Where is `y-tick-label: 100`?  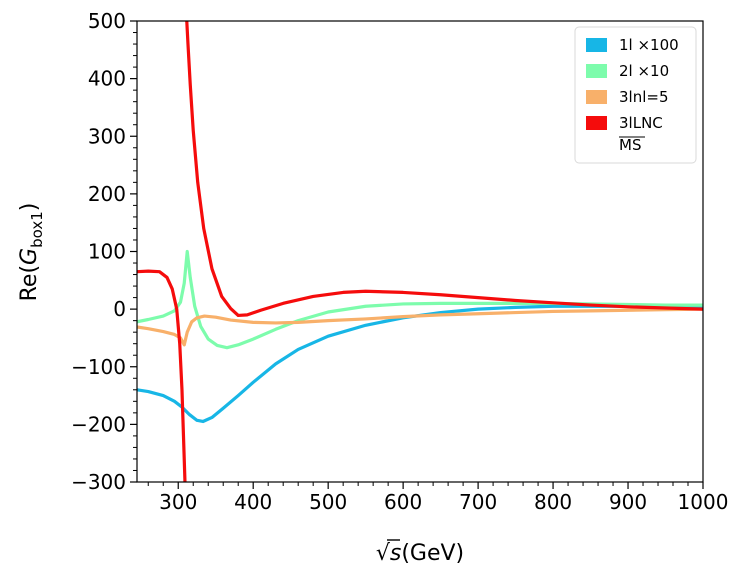 y-tick-label: 100 is located at coordinates (107, 252).